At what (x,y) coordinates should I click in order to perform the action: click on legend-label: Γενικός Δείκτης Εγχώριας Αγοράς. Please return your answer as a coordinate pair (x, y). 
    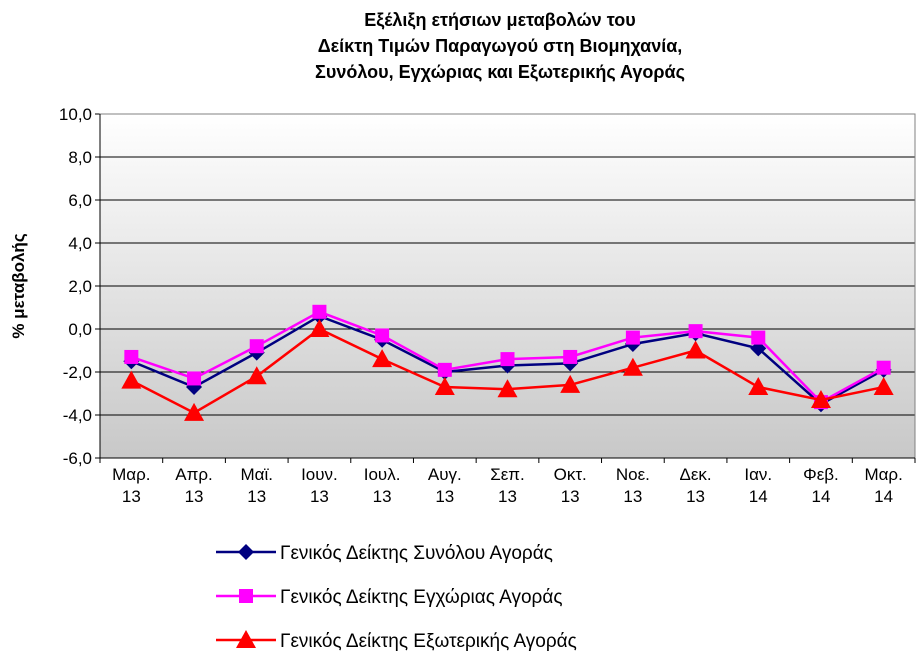
    Looking at the image, I should click on (421, 597).